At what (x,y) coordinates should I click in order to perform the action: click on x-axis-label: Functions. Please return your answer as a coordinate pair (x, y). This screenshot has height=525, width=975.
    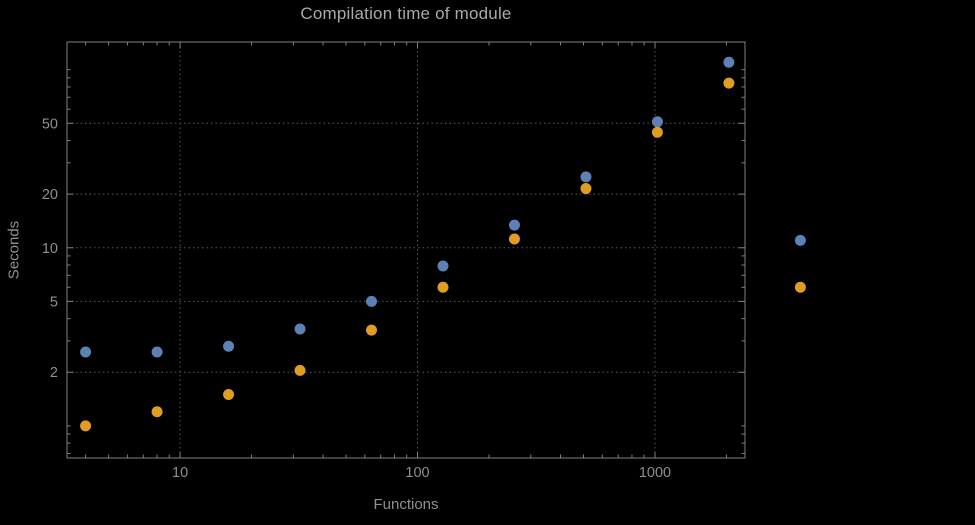
    Looking at the image, I should click on (406, 504).